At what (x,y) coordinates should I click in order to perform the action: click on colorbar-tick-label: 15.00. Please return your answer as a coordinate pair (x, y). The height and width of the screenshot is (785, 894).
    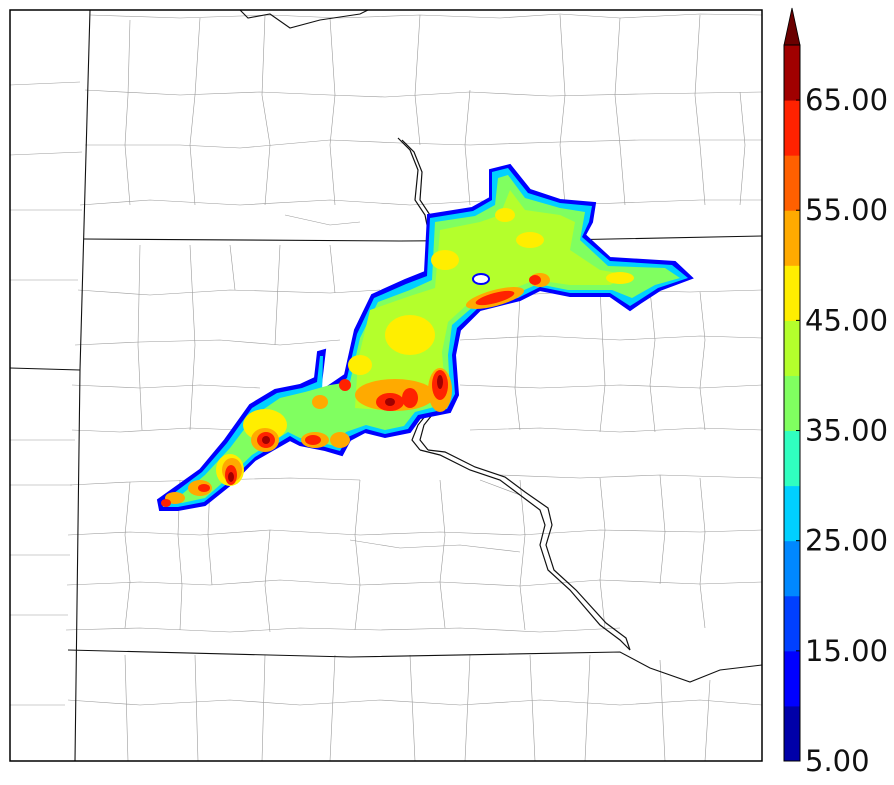
    Looking at the image, I should click on (846, 651).